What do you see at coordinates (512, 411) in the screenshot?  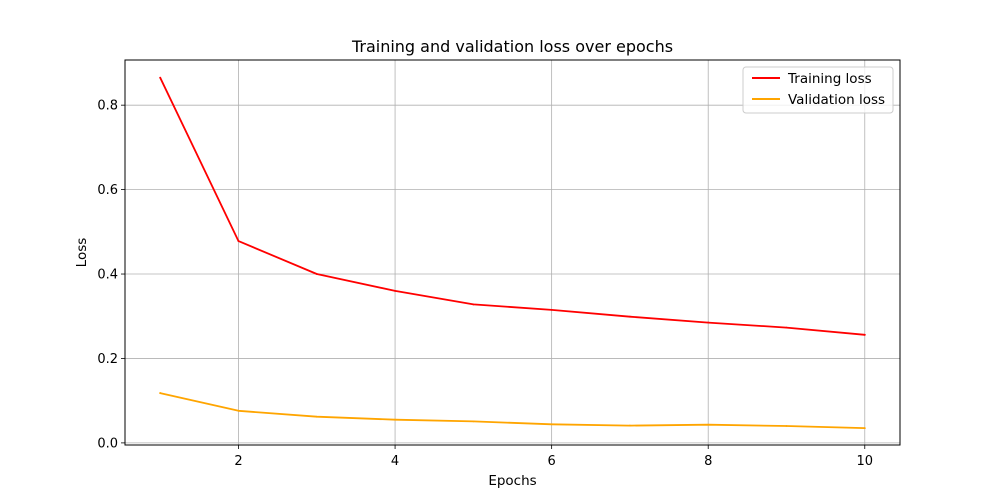 I see `series-line-validation-loss` at bounding box center [512, 411].